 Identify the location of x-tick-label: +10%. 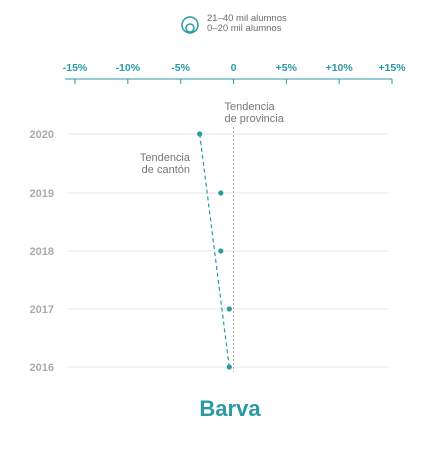
(340, 68).